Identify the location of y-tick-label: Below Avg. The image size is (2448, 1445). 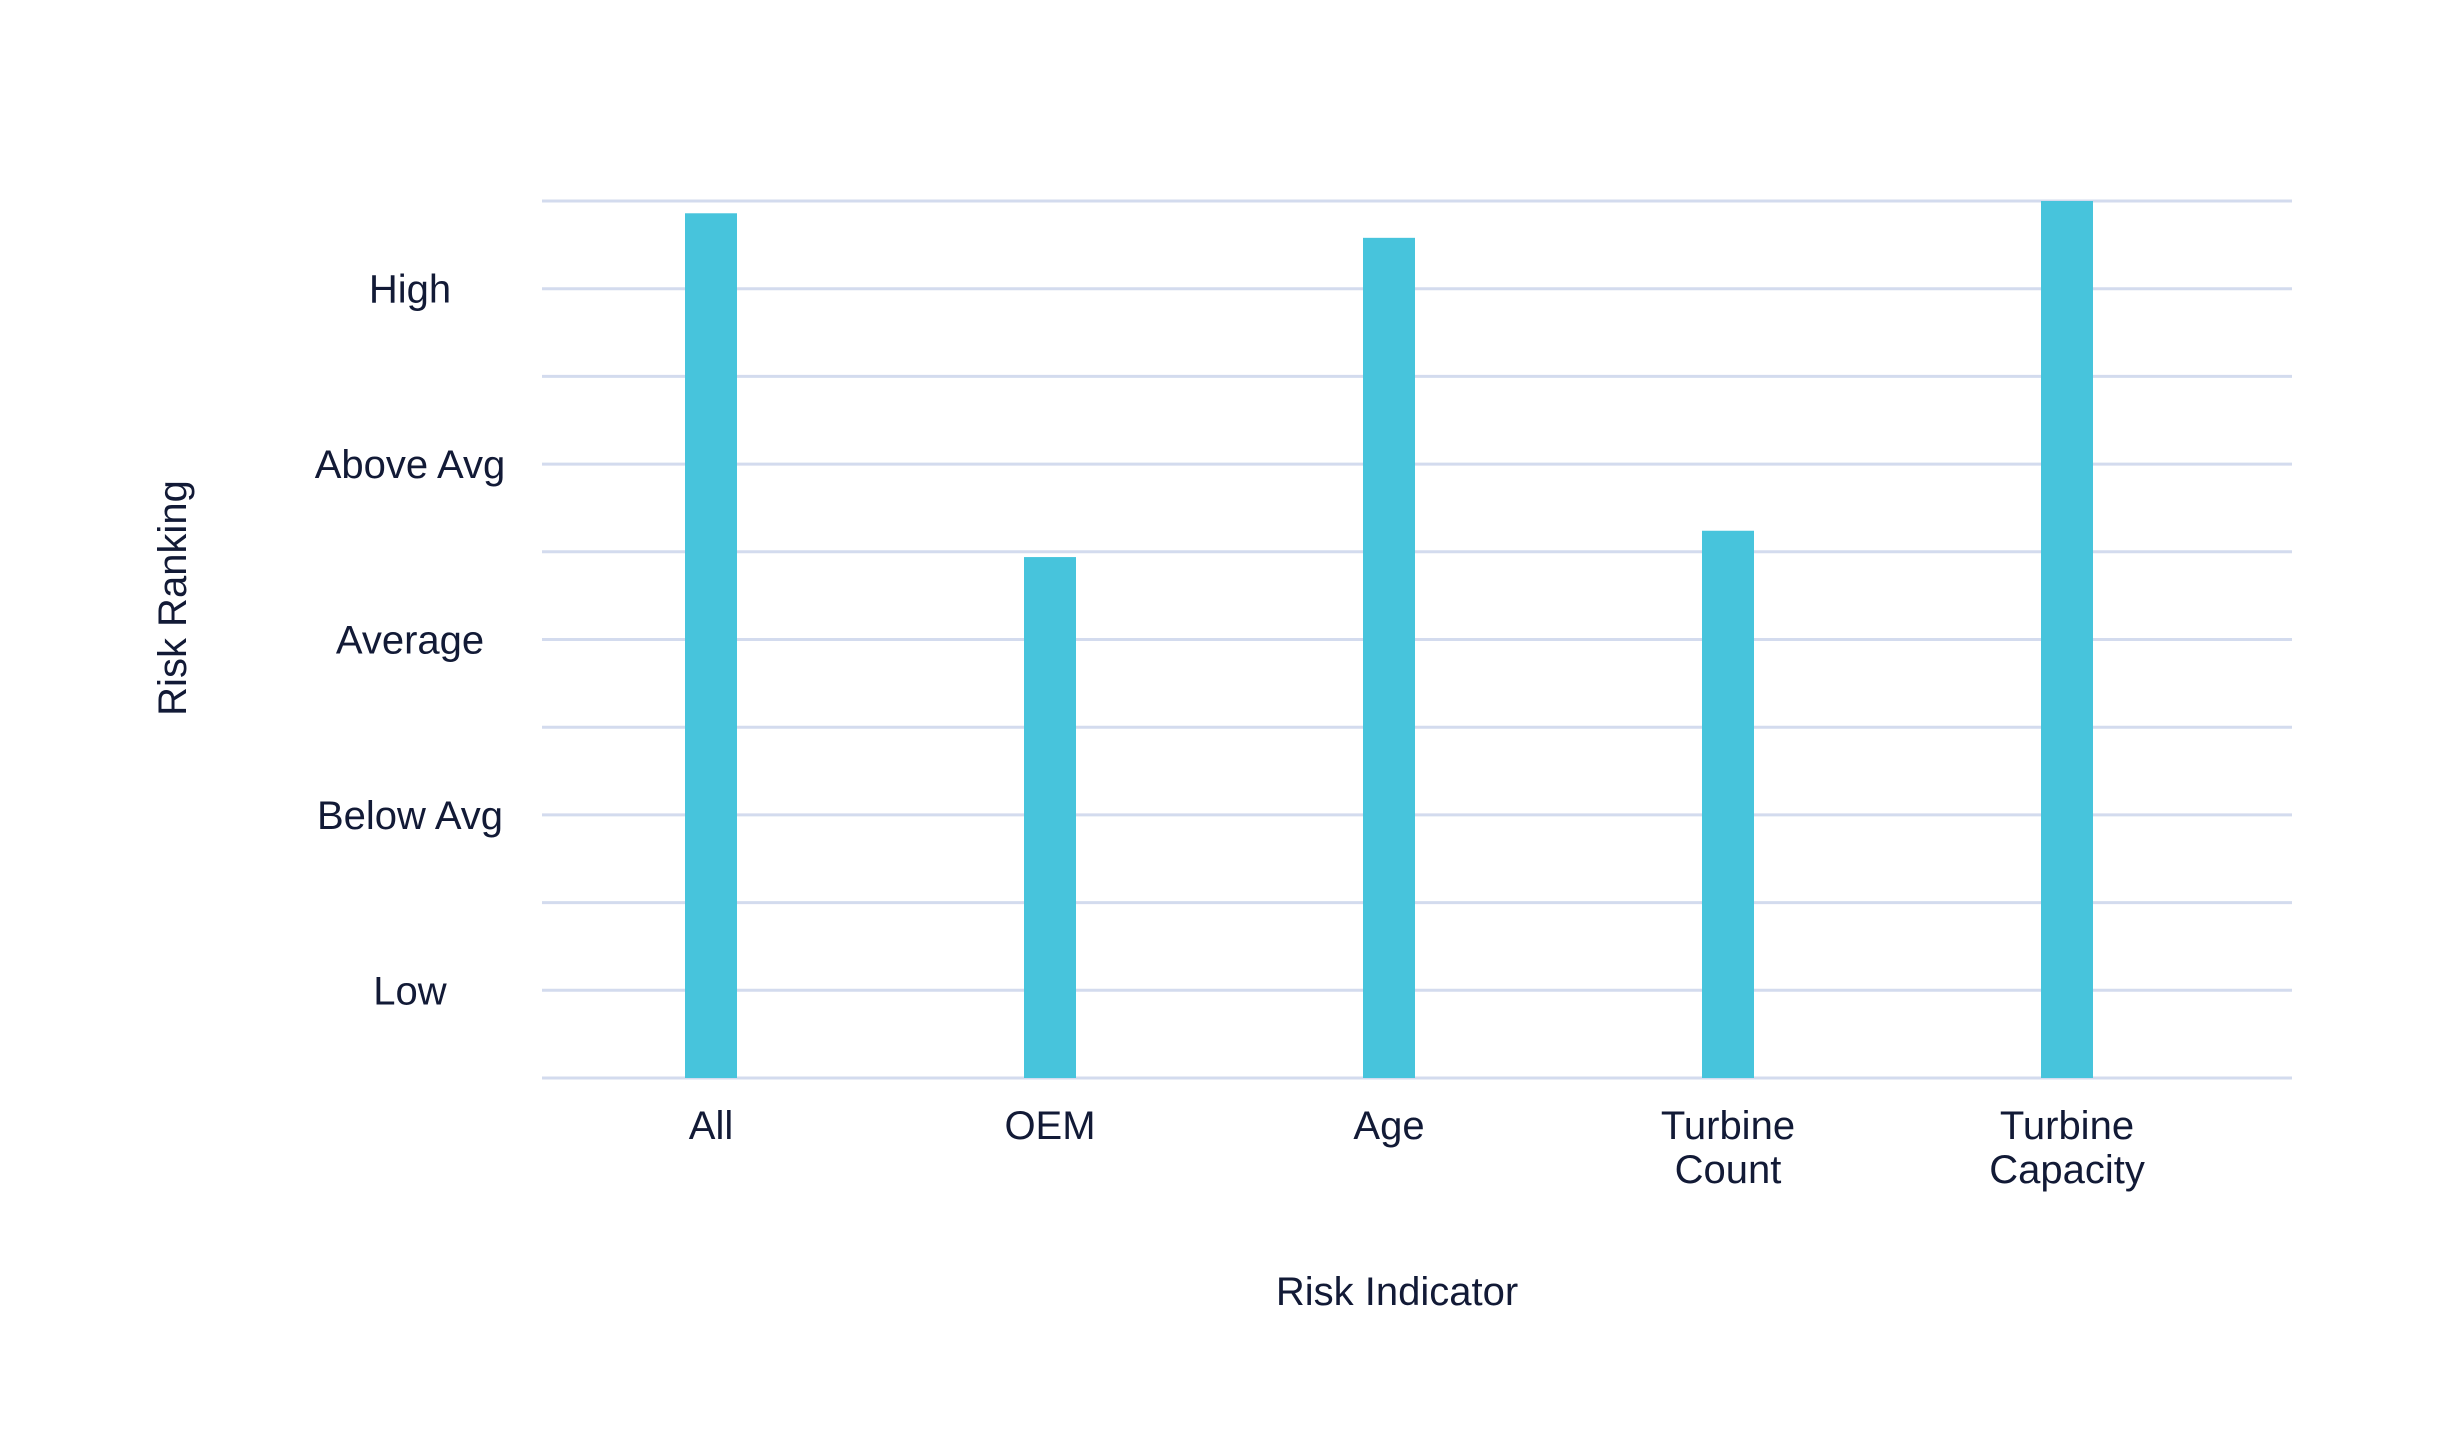
(410, 816).